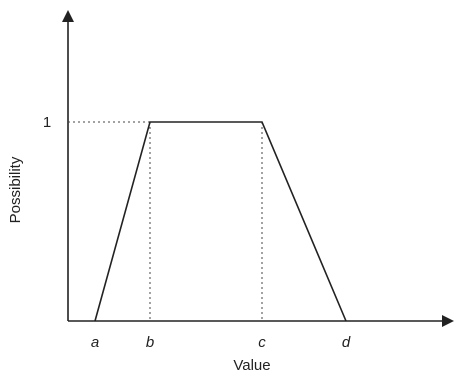  Describe the element at coordinates (150, 342) in the screenshot. I see `x-tick-label-b: b` at that location.